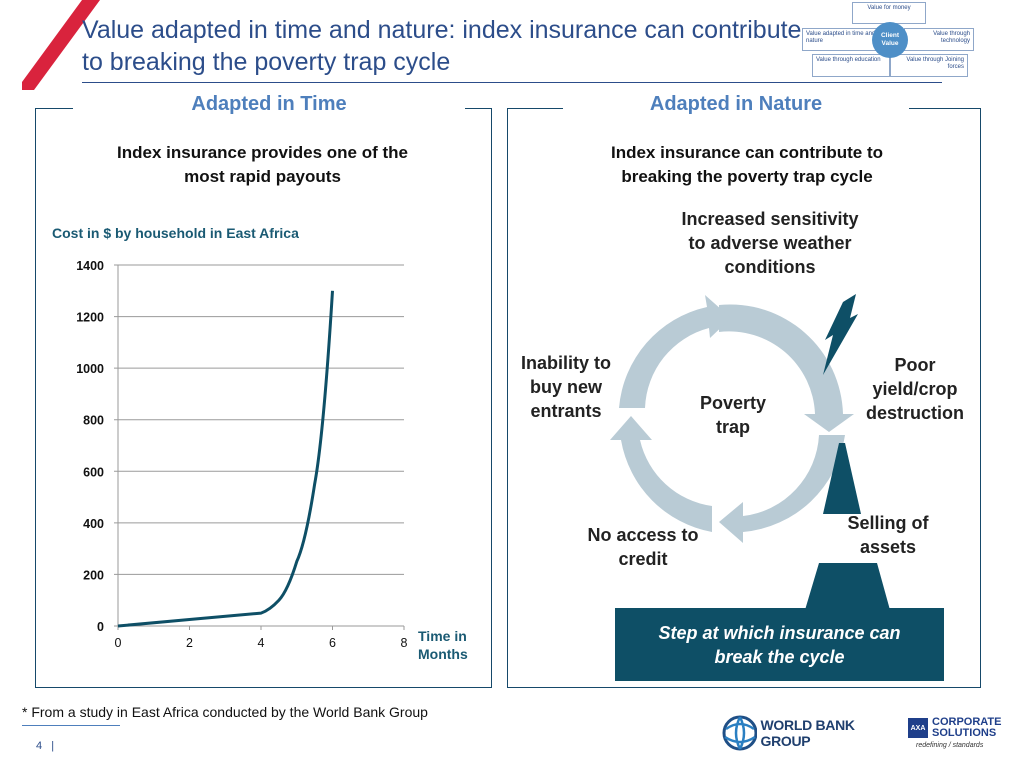 Image resolution: width=1024 pixels, height=768 pixels. I want to click on y-tick-label: 200, so click(93, 575).